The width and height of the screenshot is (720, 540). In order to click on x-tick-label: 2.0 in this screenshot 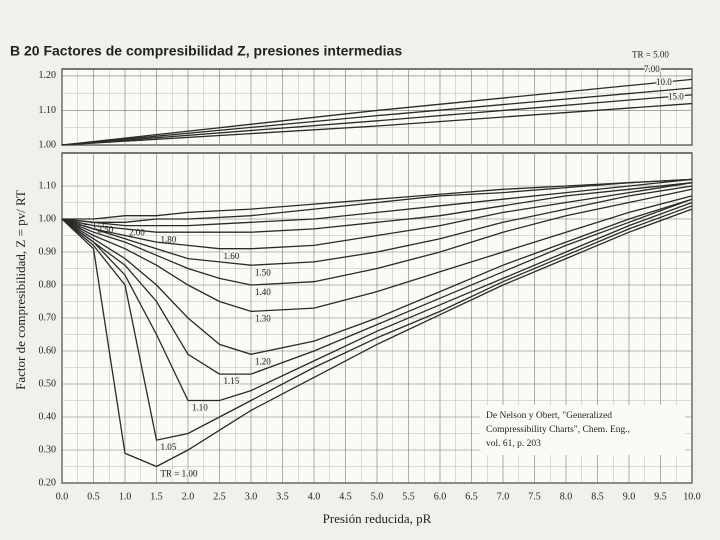, I will do `click(188, 496)`.